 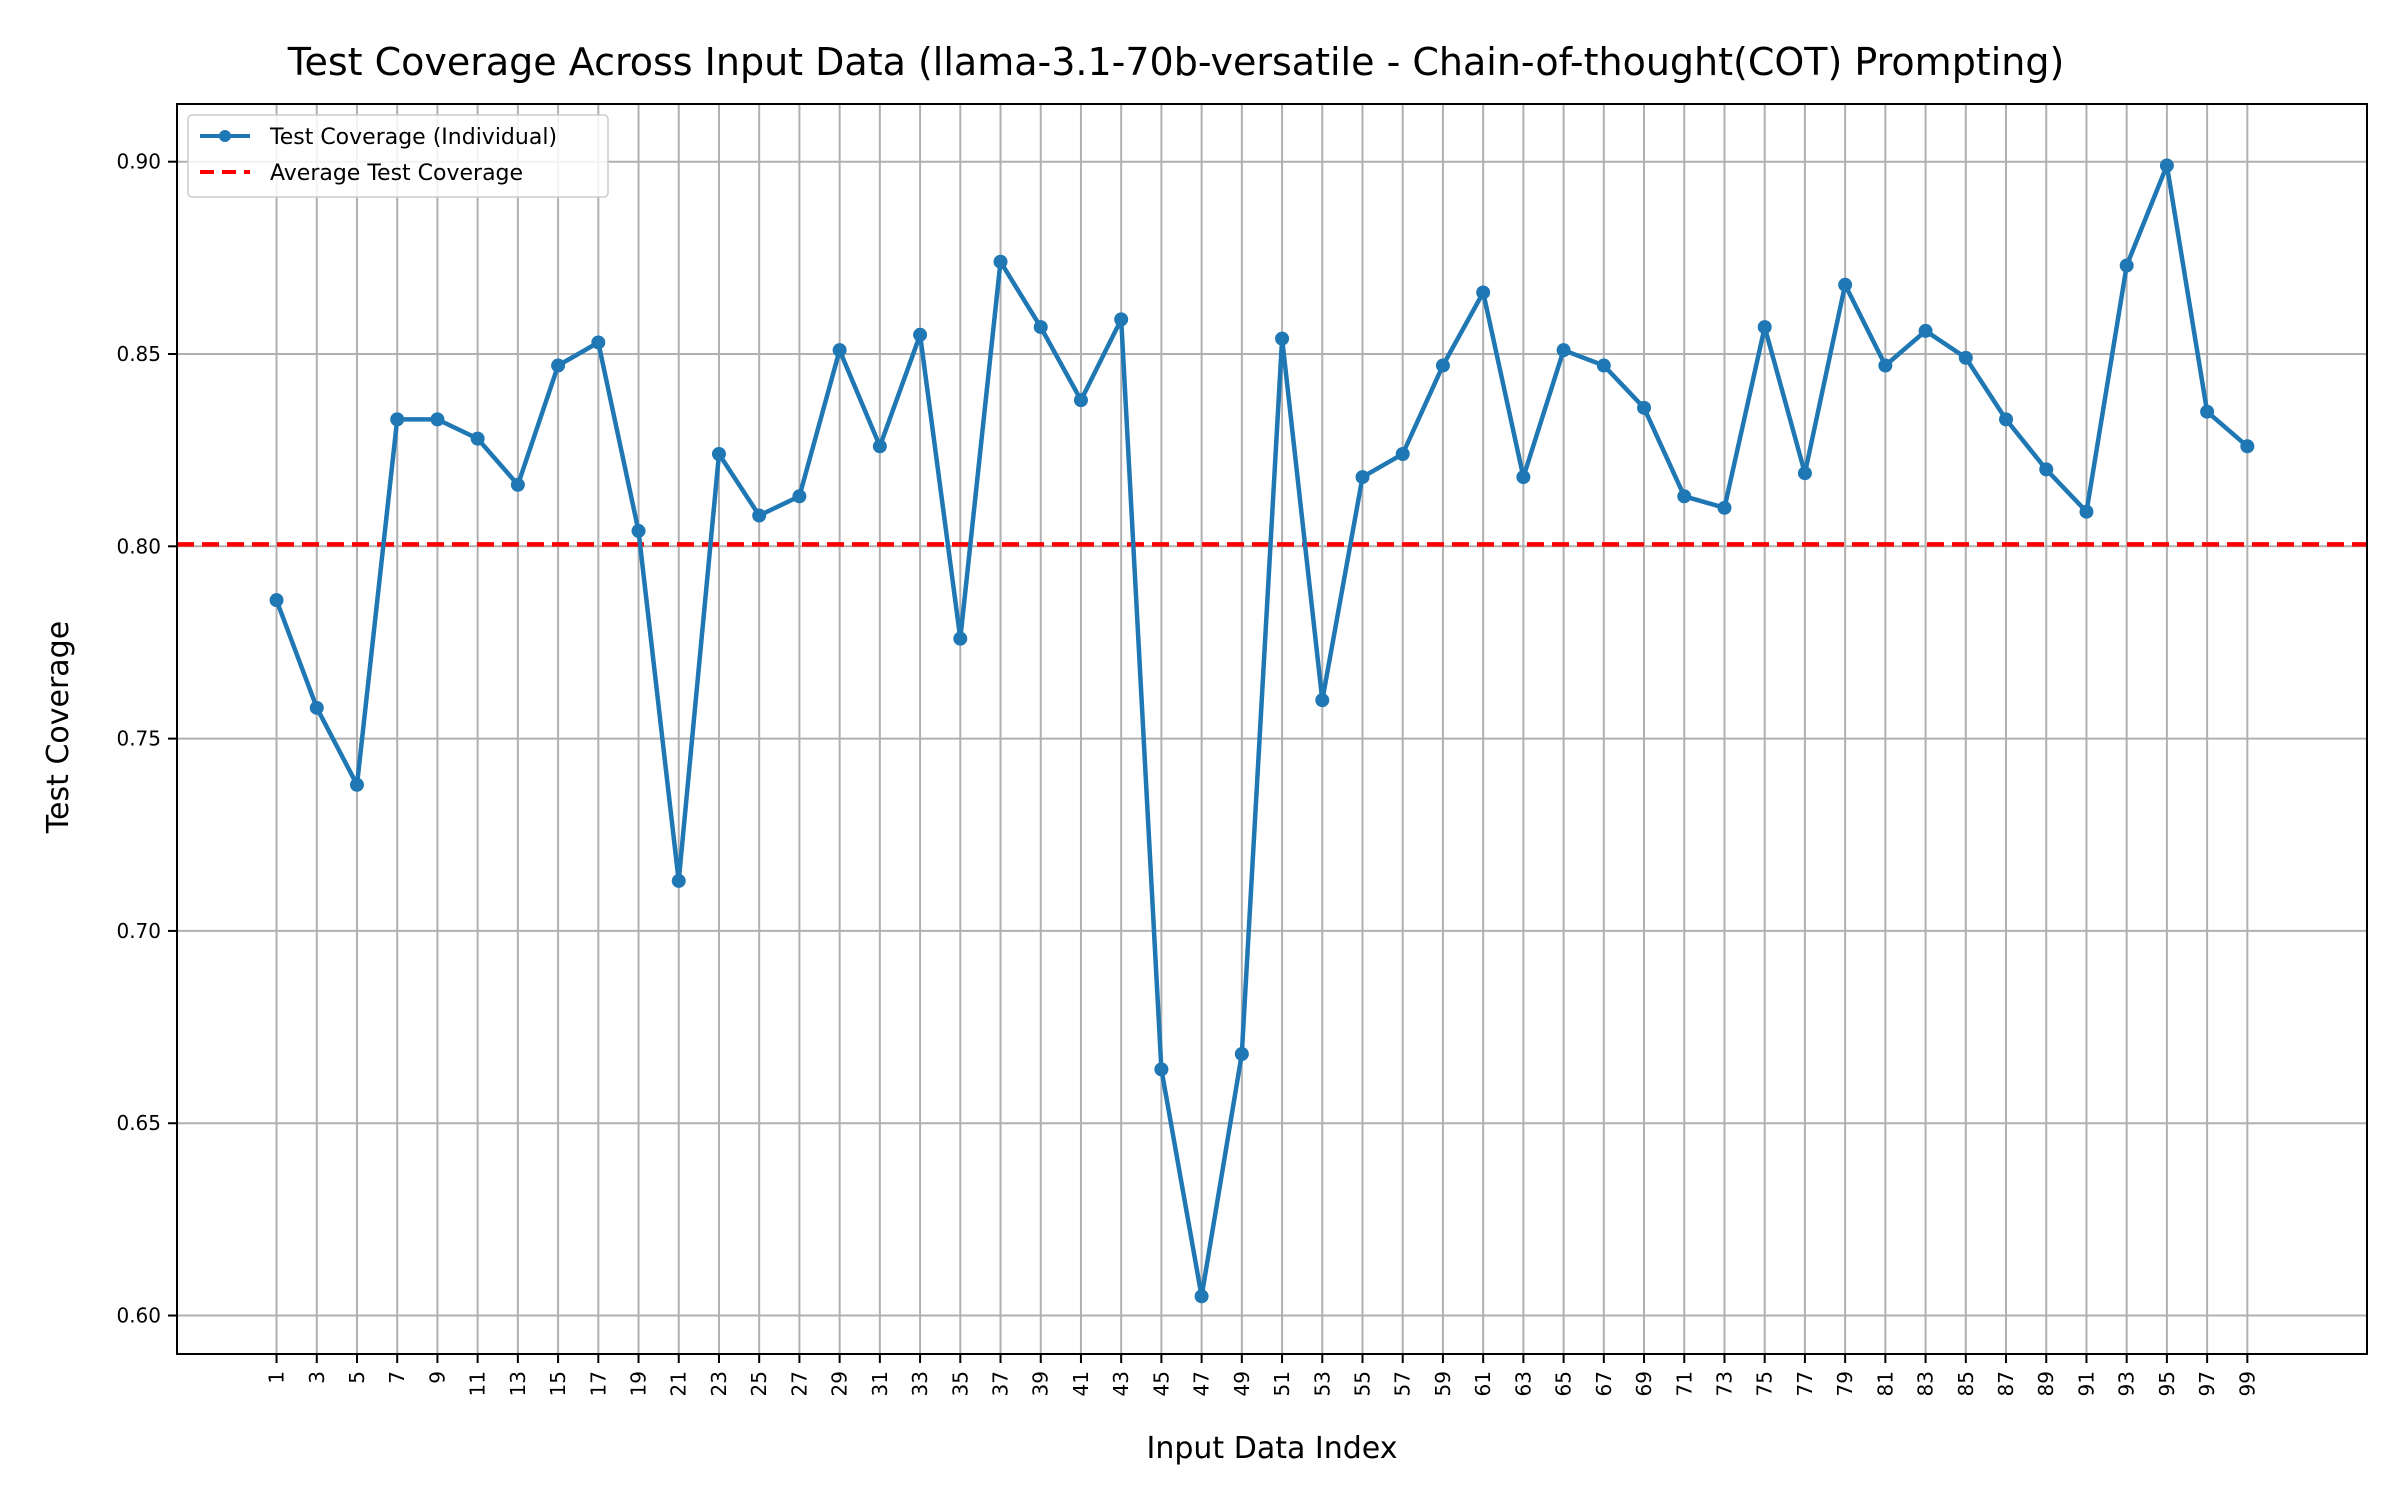 I want to click on x-tick-label: 5, so click(x=357, y=1377).